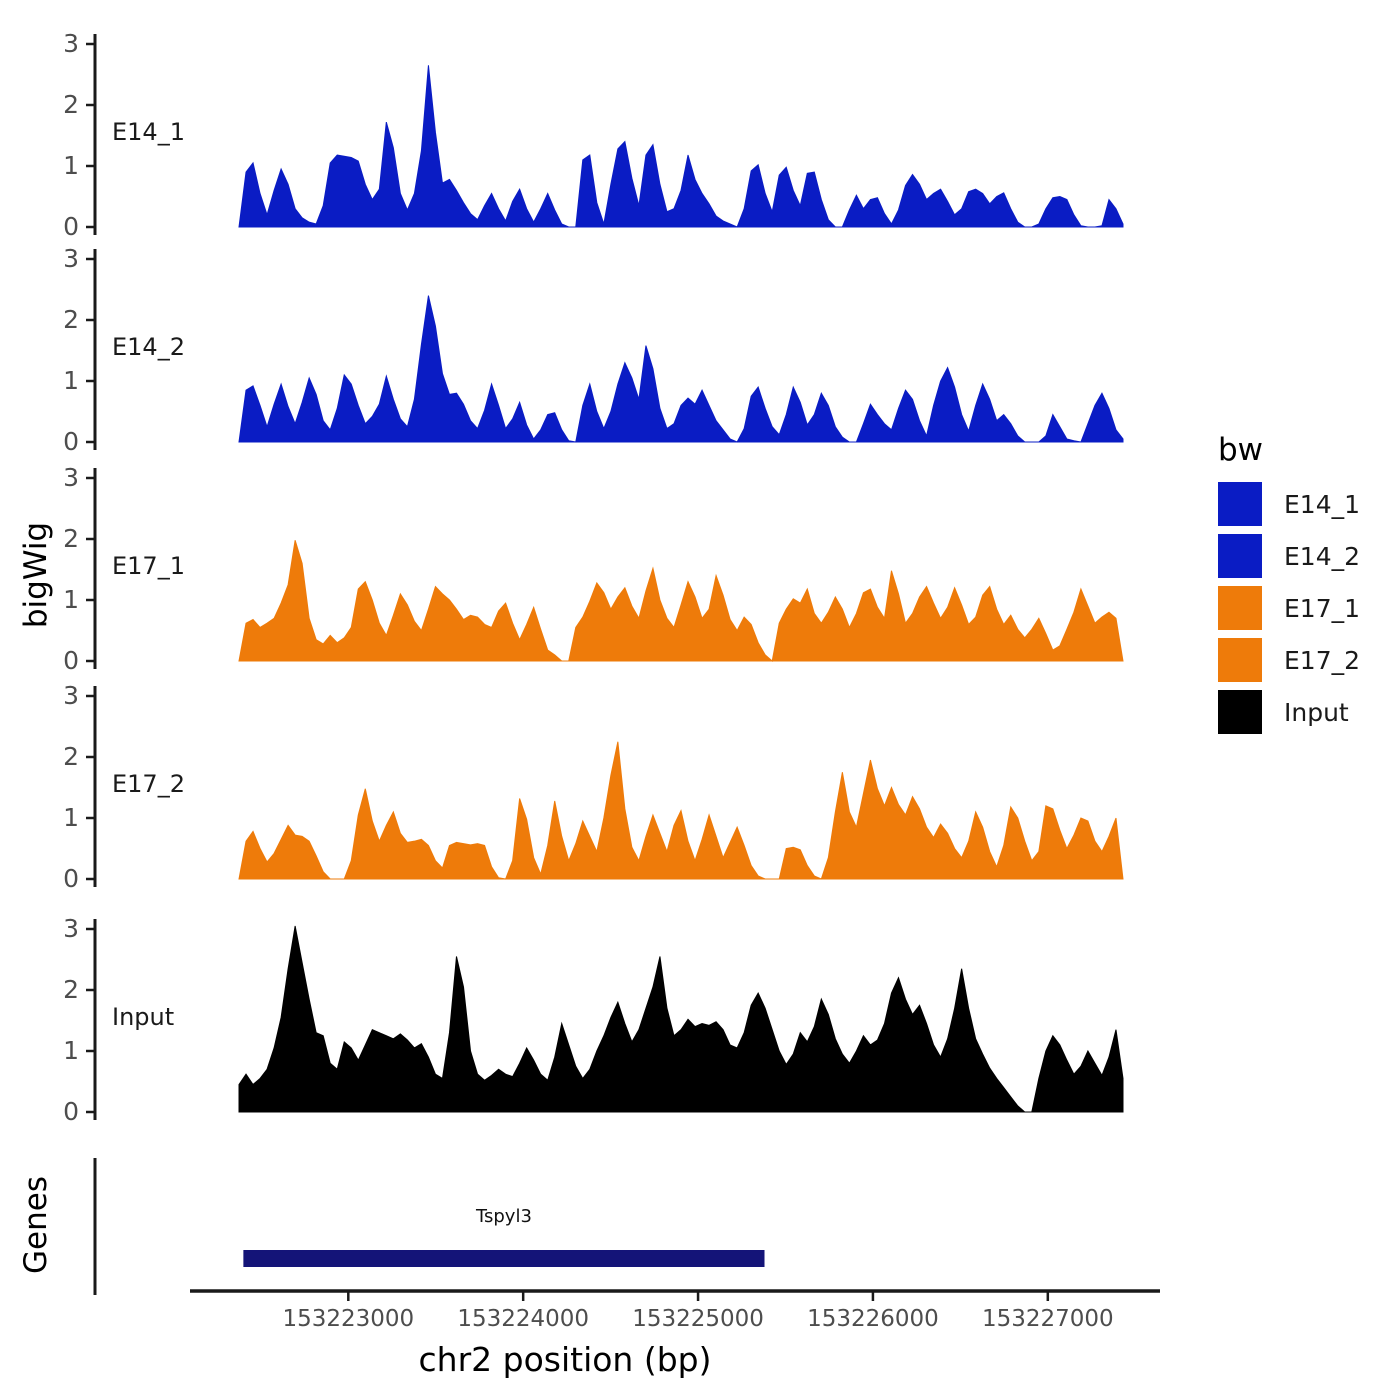 The image size is (1400, 1400). What do you see at coordinates (565, 1359) in the screenshot?
I see `x-axis-title: chr2 position (bp)` at bounding box center [565, 1359].